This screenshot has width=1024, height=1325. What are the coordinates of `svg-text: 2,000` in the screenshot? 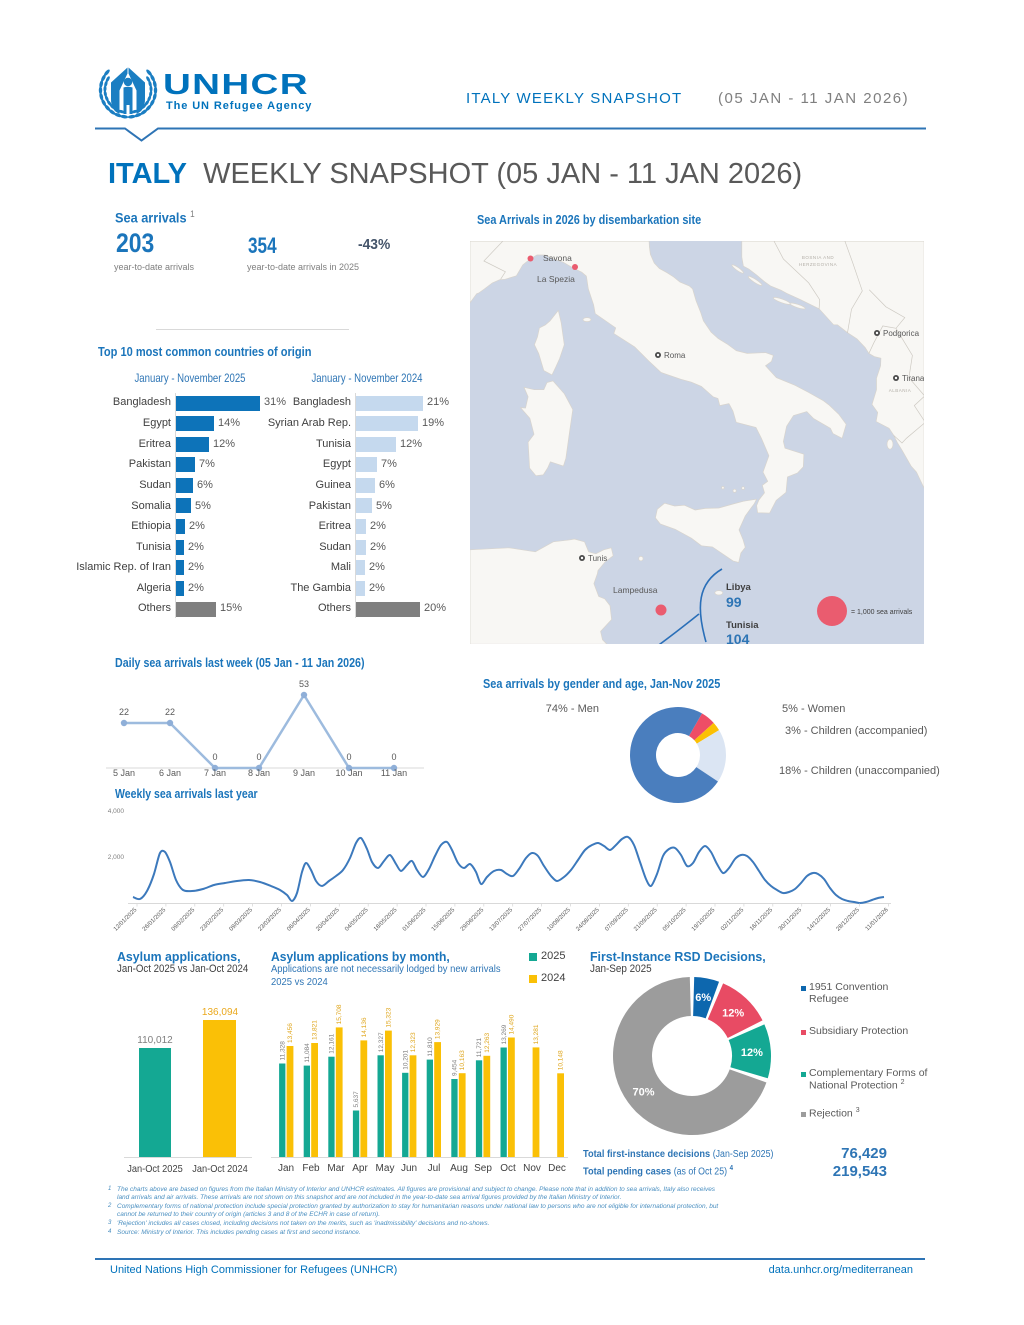 It's located at (116, 857).